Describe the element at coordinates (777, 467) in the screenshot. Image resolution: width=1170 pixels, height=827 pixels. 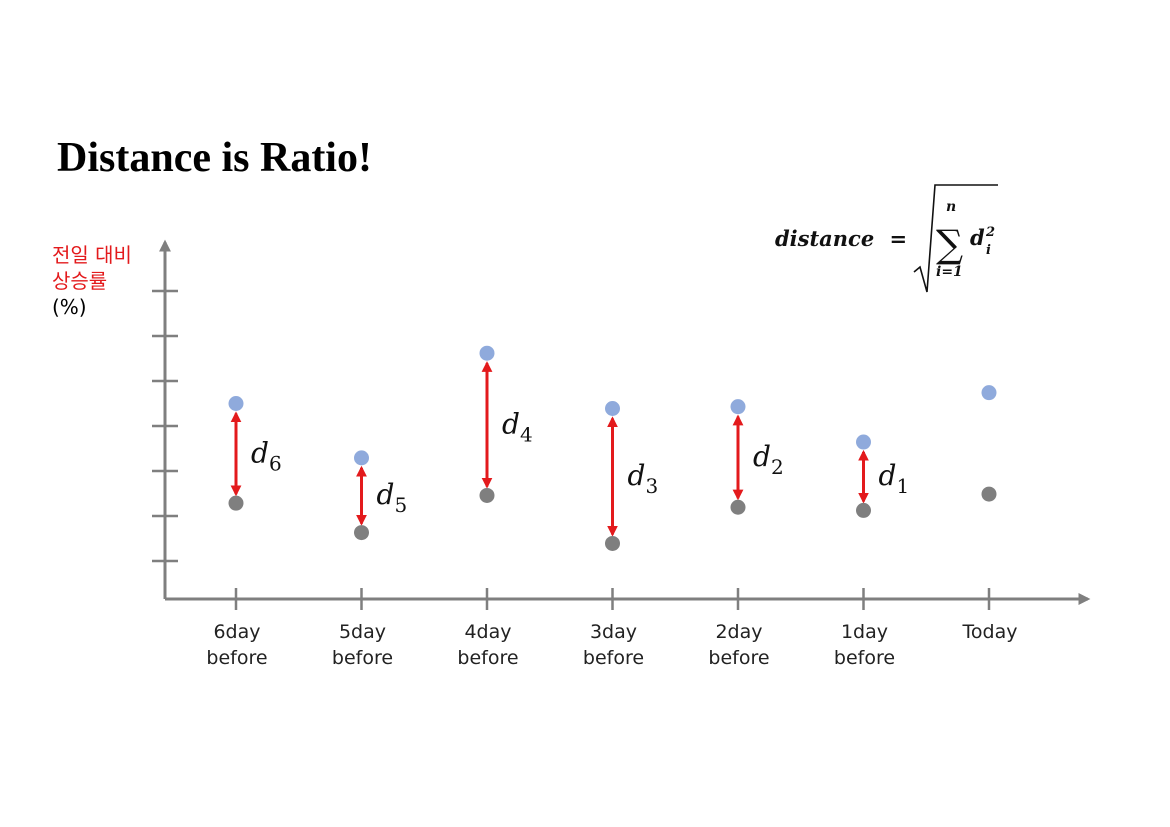
I see `distance-label-subscript: 2` at that location.